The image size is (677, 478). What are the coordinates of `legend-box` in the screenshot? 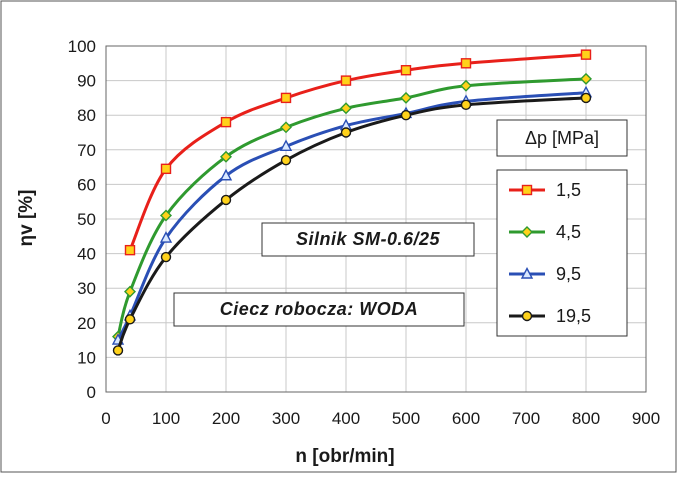 It's located at (562, 253).